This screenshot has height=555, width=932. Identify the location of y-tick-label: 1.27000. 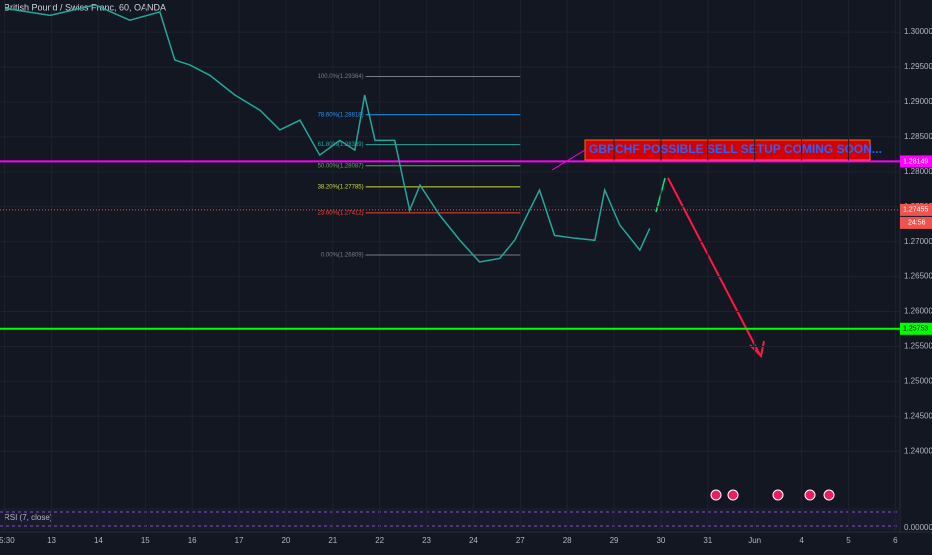
(918, 241).